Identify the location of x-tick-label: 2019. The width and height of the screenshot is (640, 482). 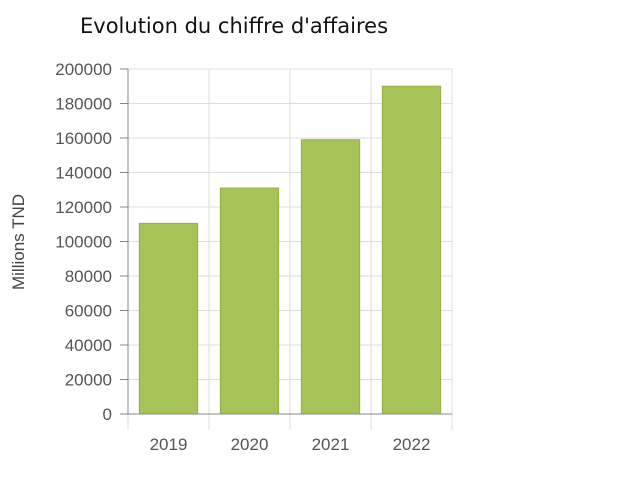
(169, 444).